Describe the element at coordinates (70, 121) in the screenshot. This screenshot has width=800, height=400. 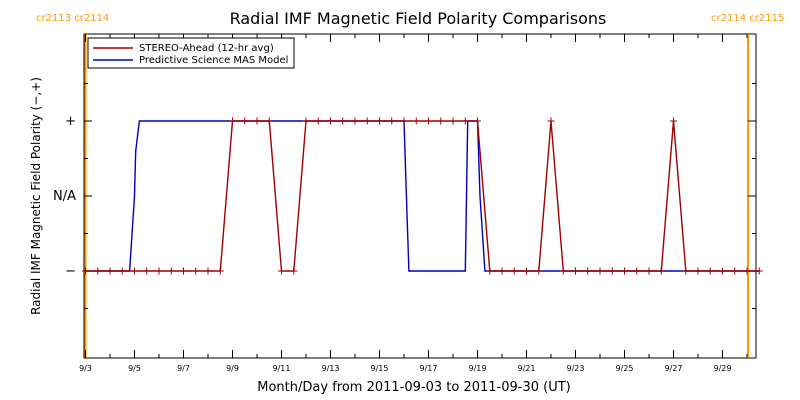
I see `y-tick-label: +` at that location.